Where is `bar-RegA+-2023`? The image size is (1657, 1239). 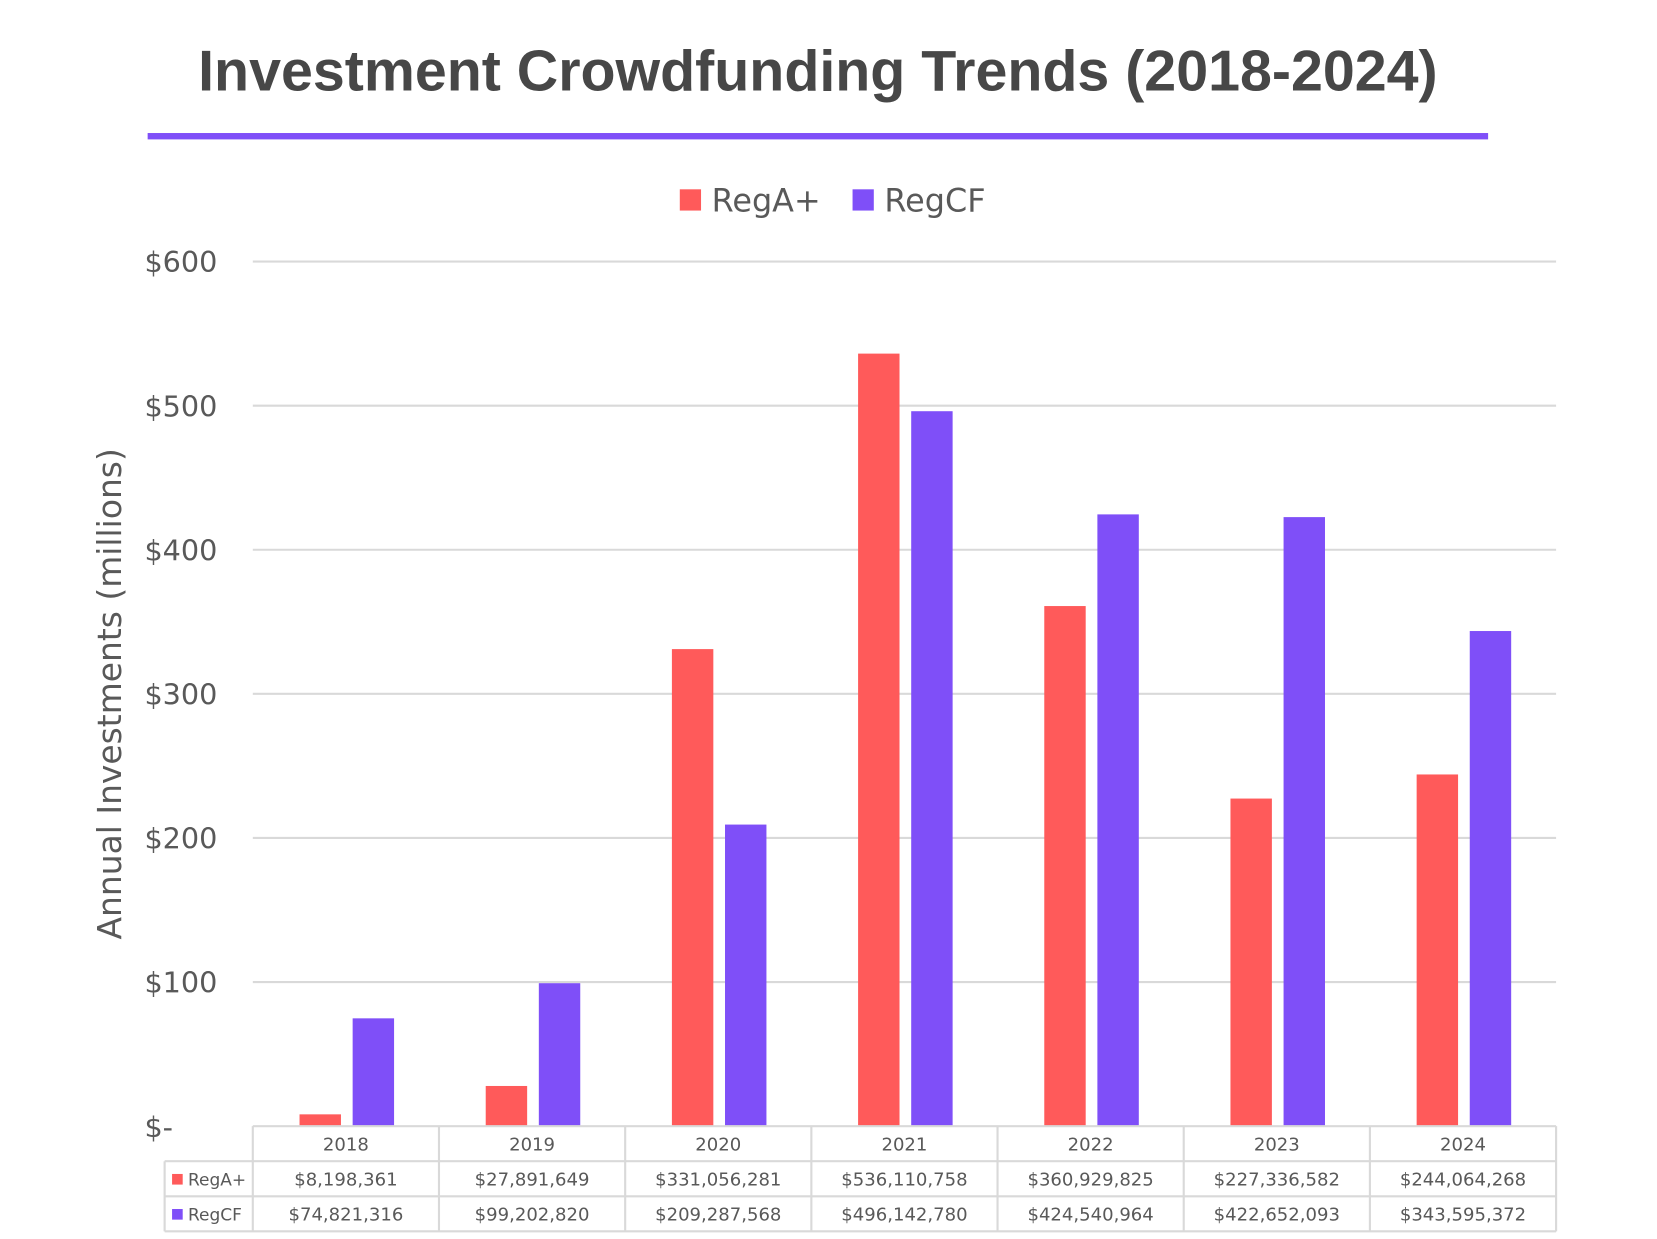 bar-RegA+-2023 is located at coordinates (1251, 962).